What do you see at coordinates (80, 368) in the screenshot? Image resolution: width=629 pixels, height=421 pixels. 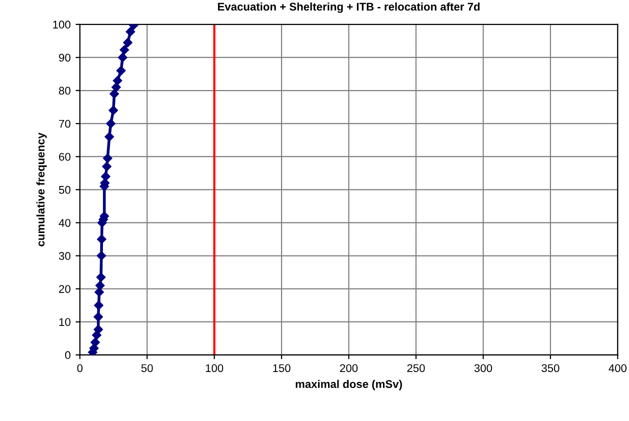 I see `x-tick-label: 0` at bounding box center [80, 368].